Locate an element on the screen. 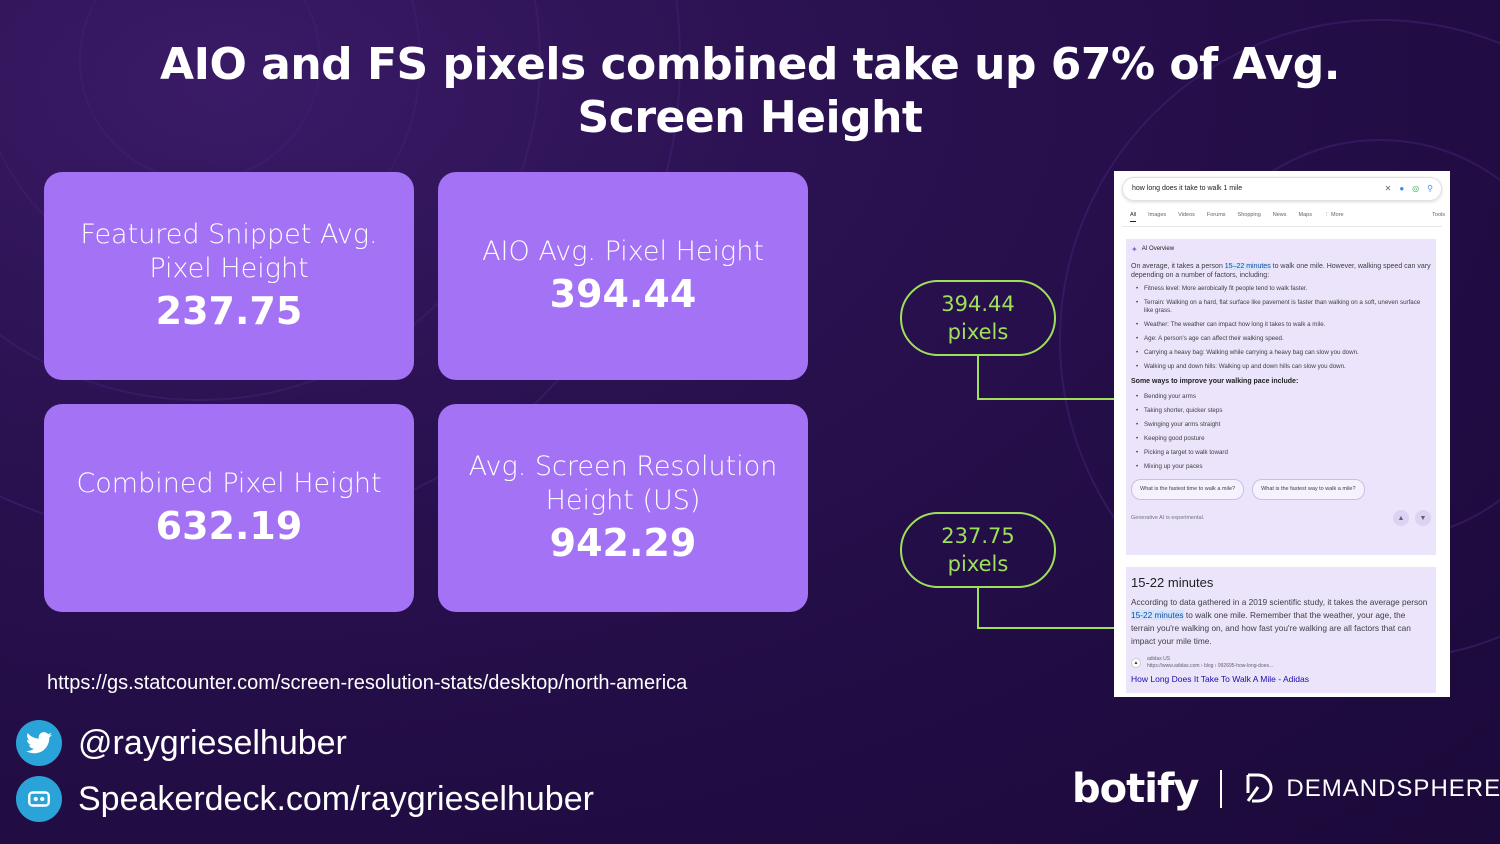  fs-pixels-callout: 237.75 pixels is located at coordinates (978, 550).